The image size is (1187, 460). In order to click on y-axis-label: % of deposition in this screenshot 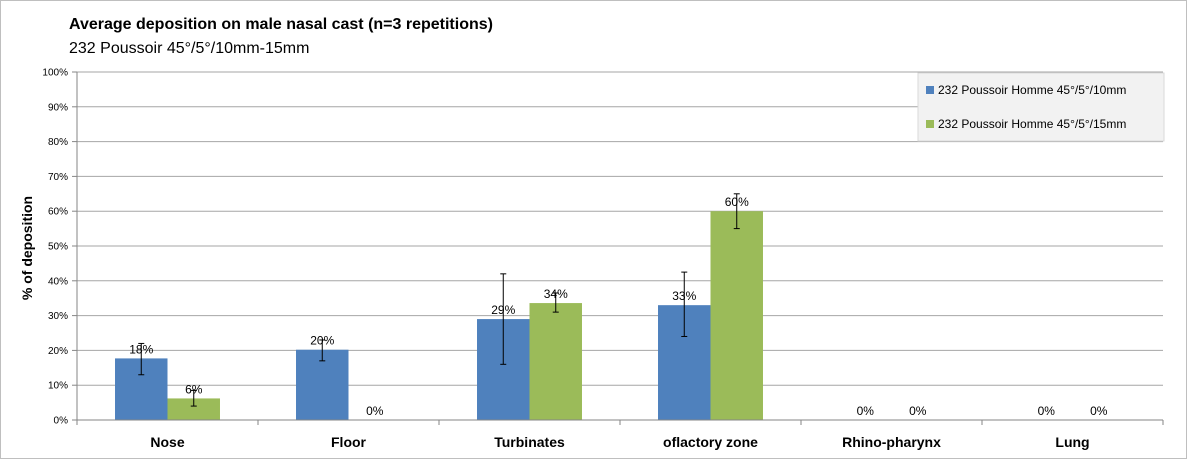, I will do `click(27, 248)`.